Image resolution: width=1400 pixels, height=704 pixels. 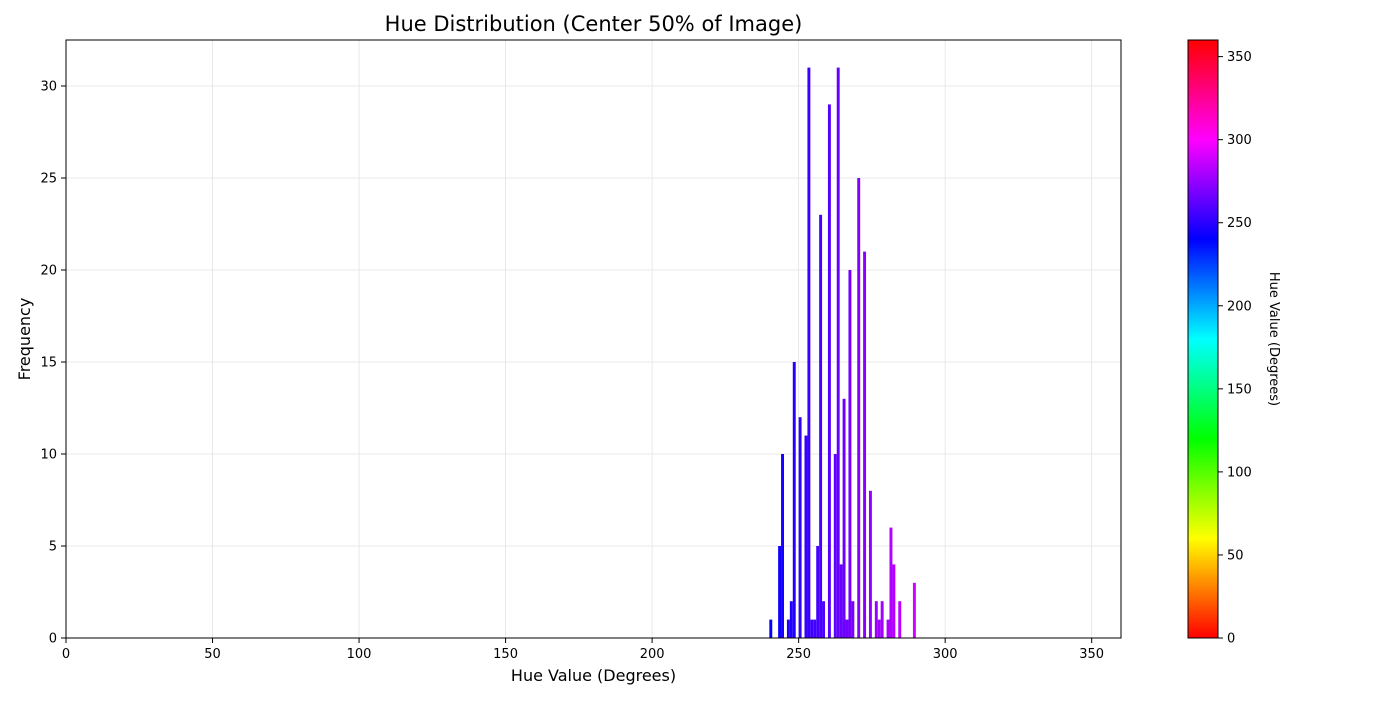 I want to click on colorbar-tick-label: 250, so click(x=1239, y=223).